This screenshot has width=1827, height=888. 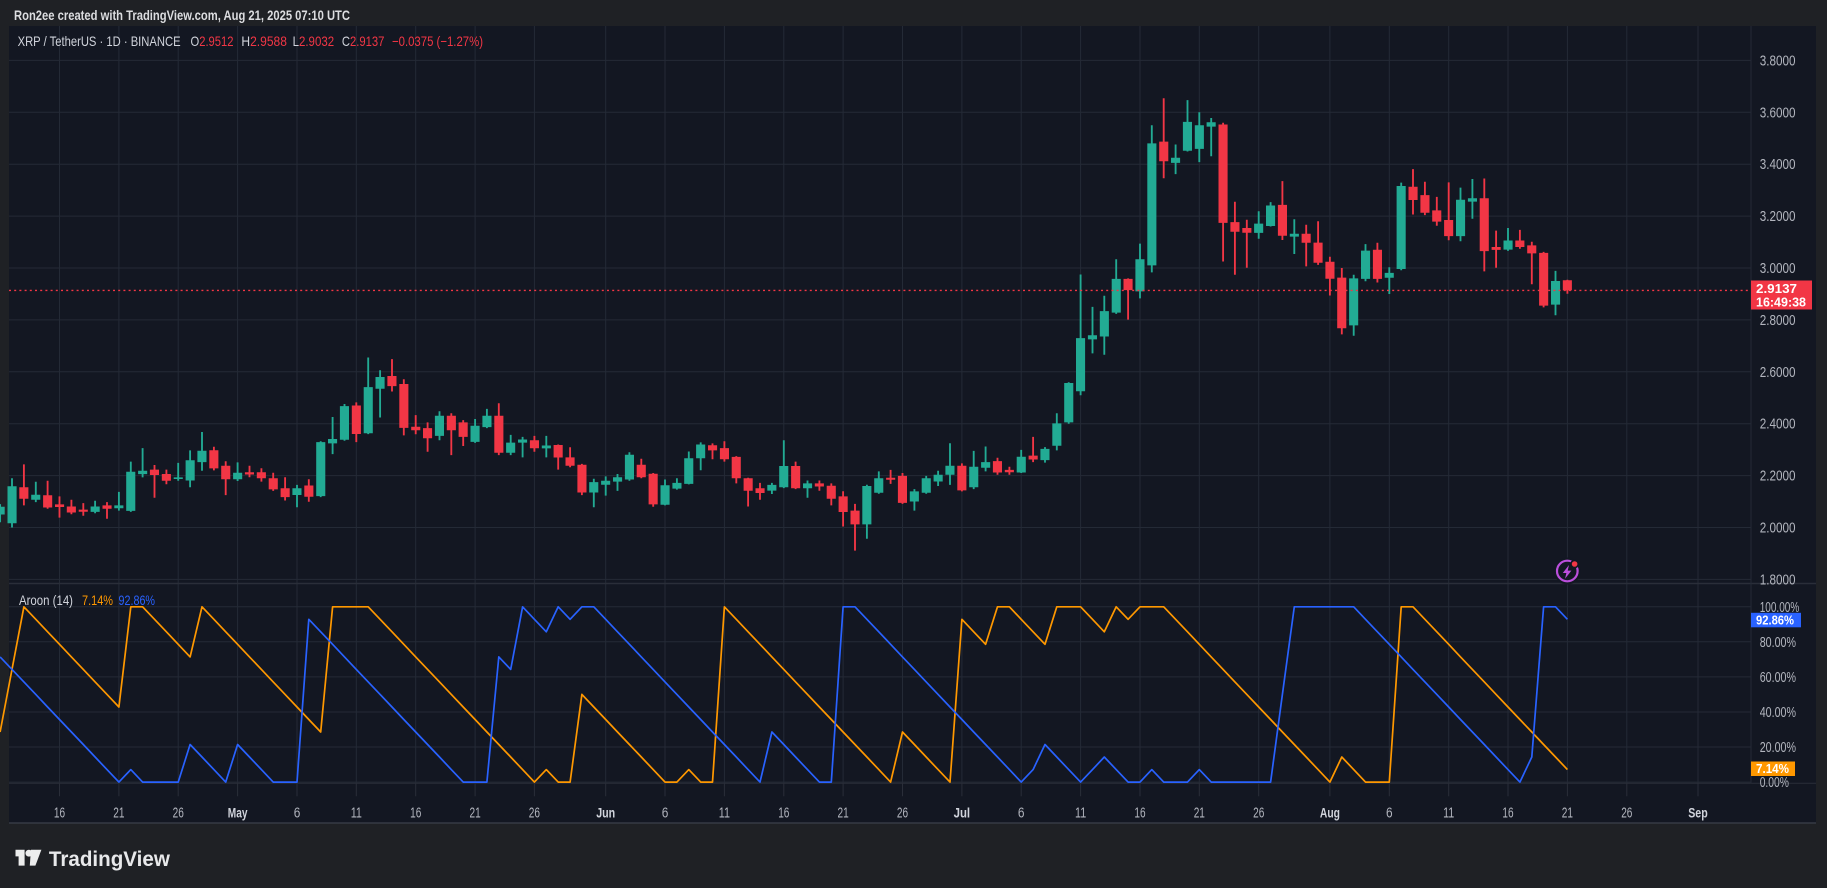 I want to click on svg-text: 3.2000, so click(x=1778, y=217).